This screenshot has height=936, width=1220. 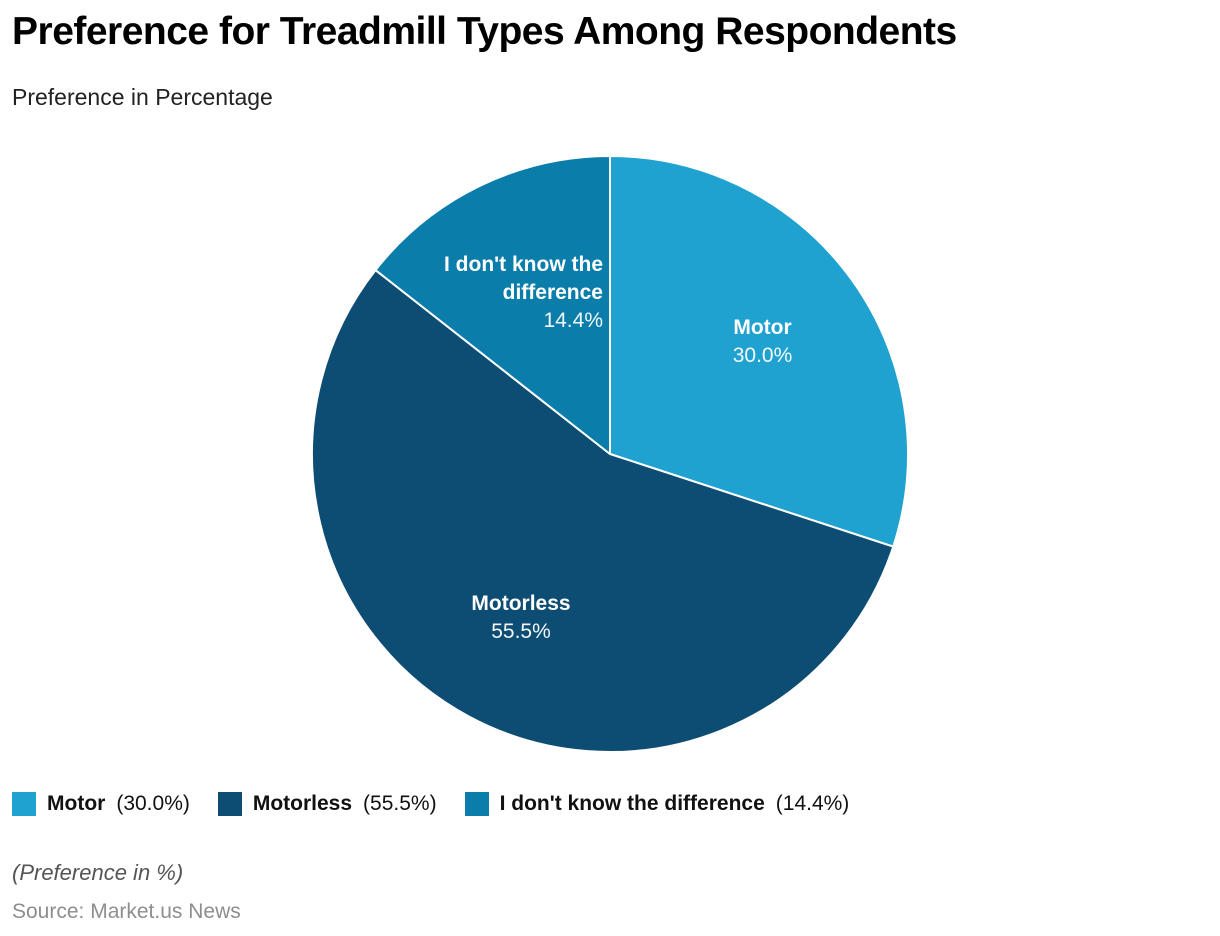 What do you see at coordinates (762, 342) in the screenshot?
I see `slice-label-motor: Motor 30.0%` at bounding box center [762, 342].